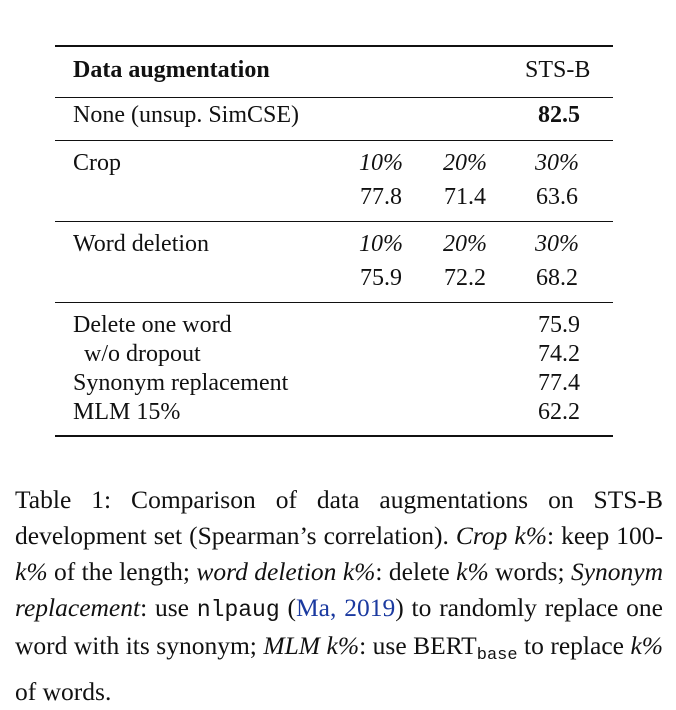 The image size is (676, 710). I want to click on other-label: w/o dropout, so click(142, 354).